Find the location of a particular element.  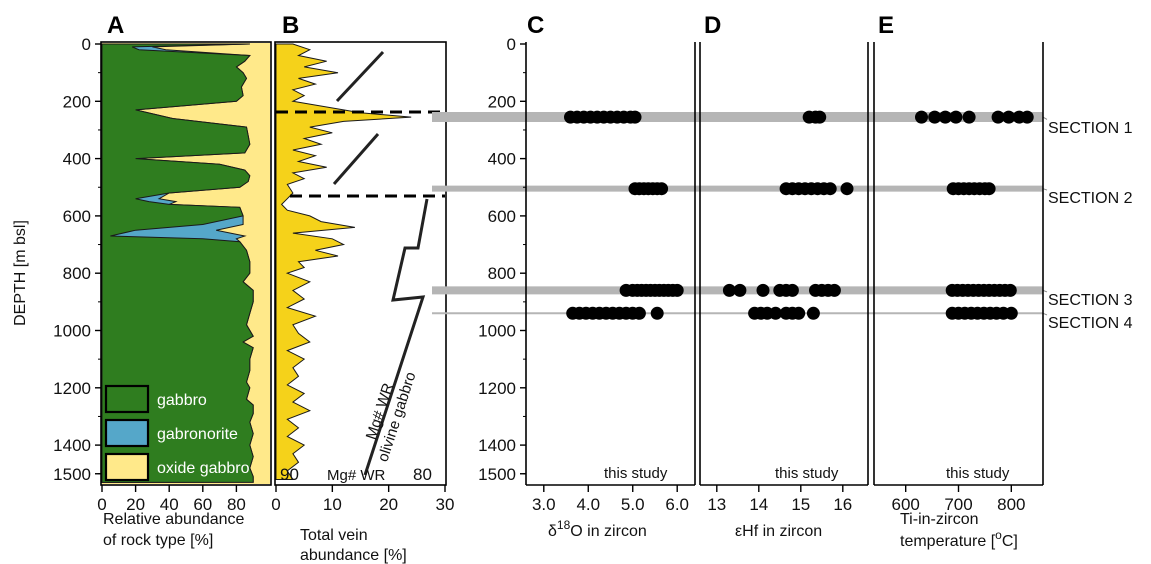

depth-tick-label-c: 0 is located at coordinates (511, 44).